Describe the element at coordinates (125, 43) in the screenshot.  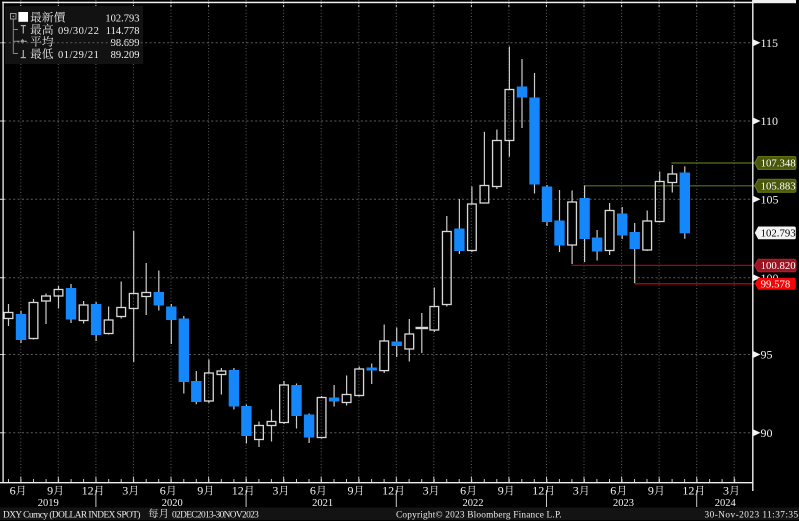
I see `svg-text: 98.699` at that location.